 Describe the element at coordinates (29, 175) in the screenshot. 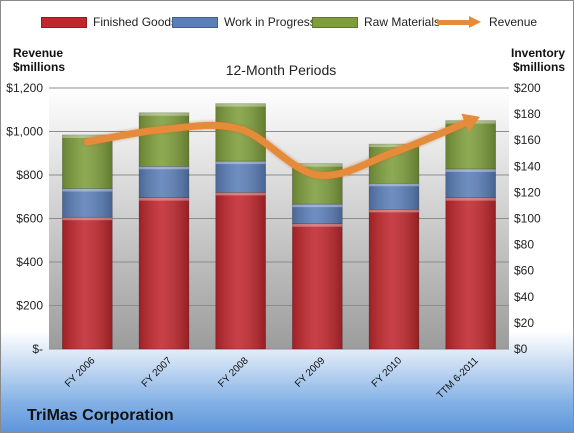

I see `left-tick-label: $800` at that location.